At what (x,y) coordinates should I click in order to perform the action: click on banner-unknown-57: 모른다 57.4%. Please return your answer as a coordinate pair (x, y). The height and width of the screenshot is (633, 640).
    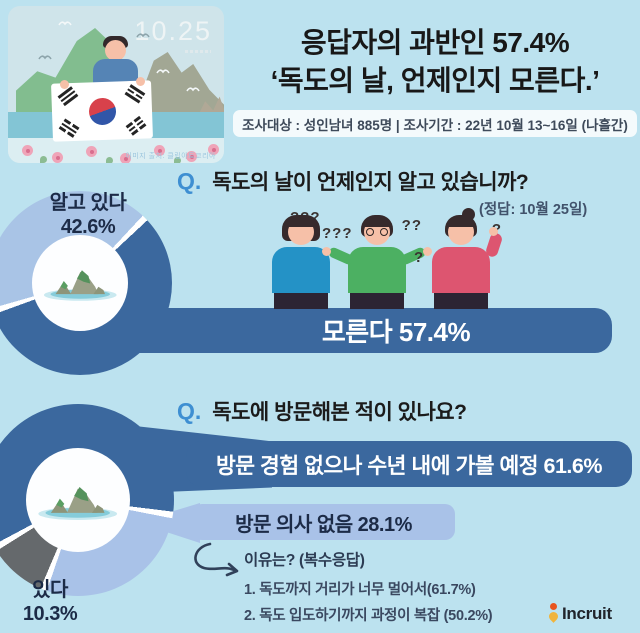
    Looking at the image, I should click on (365, 330).